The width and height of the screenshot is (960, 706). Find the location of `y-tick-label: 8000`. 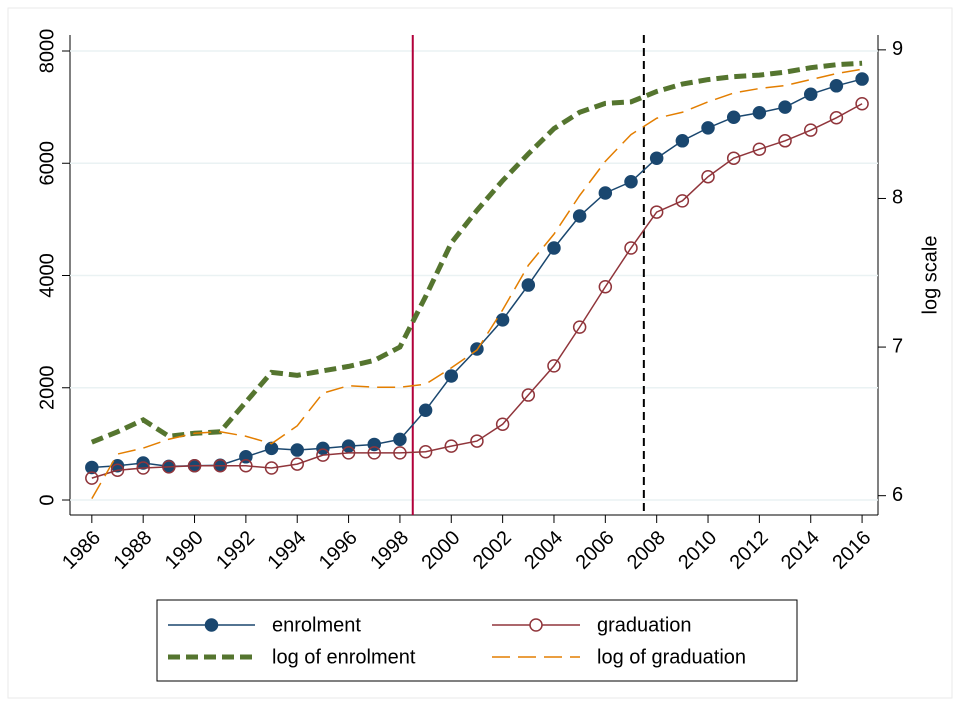

y-tick-label: 8000 is located at coordinates (47, 51).